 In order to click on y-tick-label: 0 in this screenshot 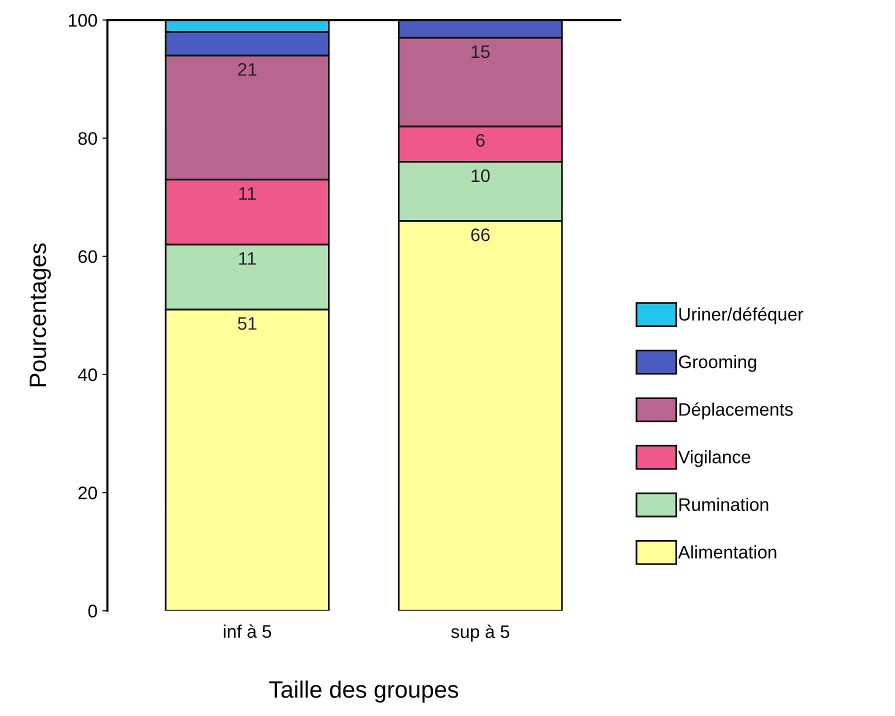, I will do `click(92, 611)`.